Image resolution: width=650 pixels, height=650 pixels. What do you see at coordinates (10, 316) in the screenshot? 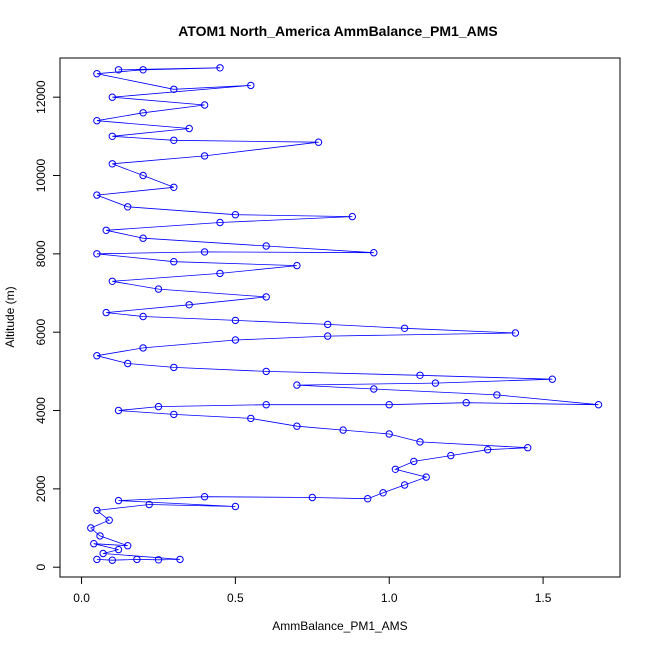
I see `y-axis-label: Altitude (m)` at bounding box center [10, 316].